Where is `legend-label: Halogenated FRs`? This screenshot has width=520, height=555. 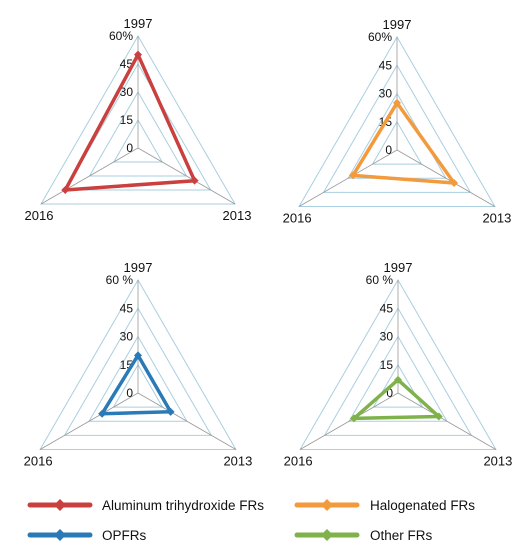
legend-label: Halogenated FRs is located at coordinates (422, 505).